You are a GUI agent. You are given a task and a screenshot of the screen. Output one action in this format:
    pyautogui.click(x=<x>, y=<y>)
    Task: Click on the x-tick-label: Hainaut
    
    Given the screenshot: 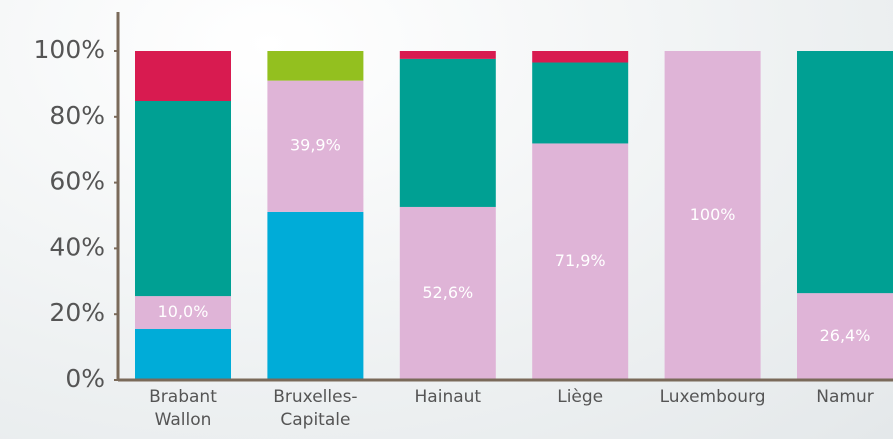 What is the action you would take?
    pyautogui.click(x=448, y=397)
    